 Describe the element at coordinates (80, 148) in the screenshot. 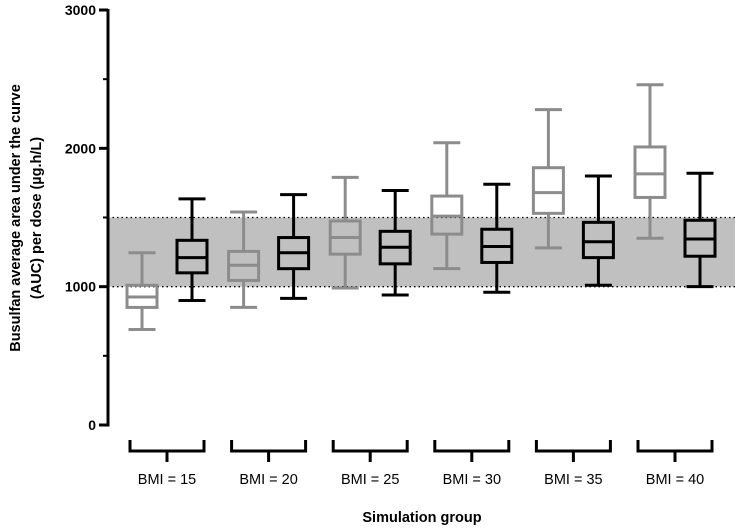

I see `y-tick-label: 2000` at that location.